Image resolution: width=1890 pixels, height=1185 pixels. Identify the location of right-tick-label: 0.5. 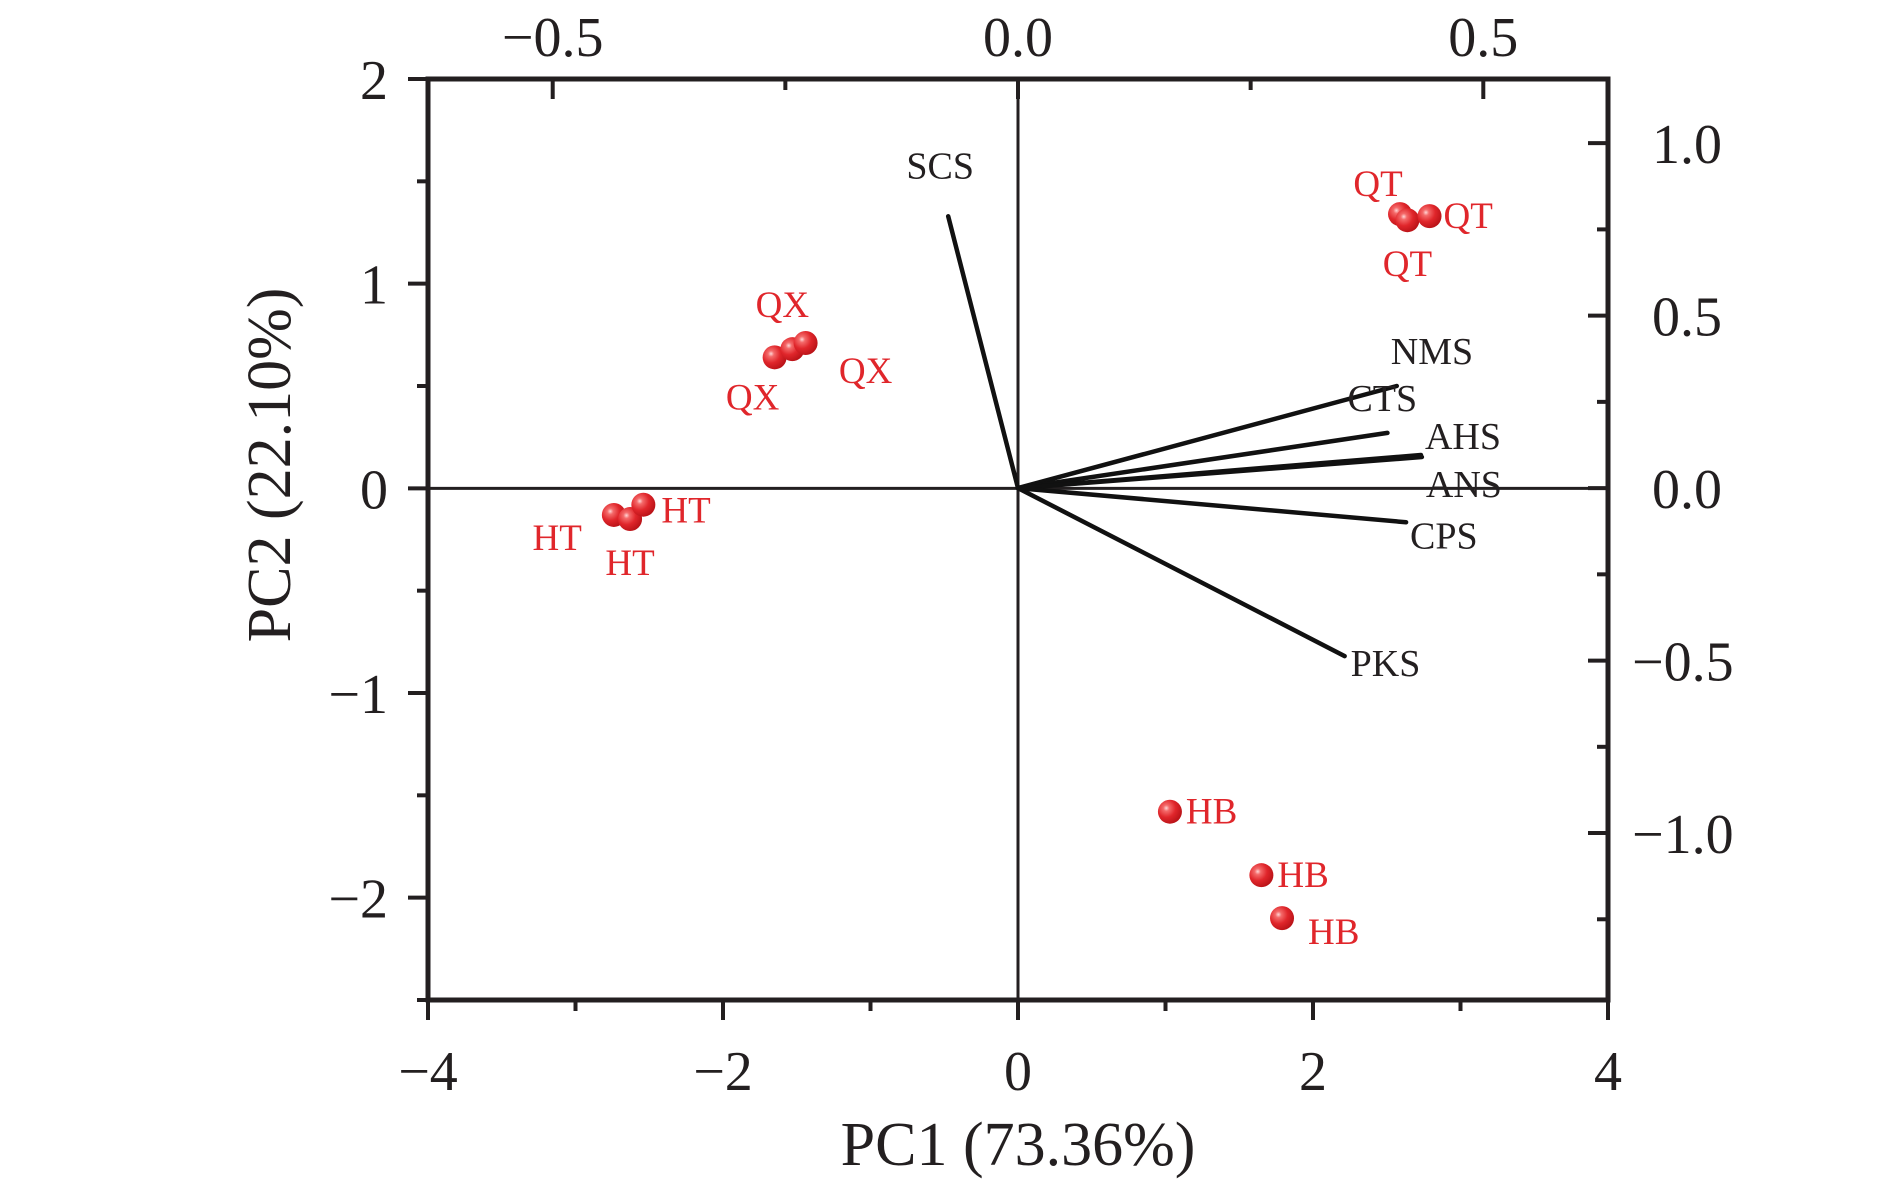
(1687, 318).